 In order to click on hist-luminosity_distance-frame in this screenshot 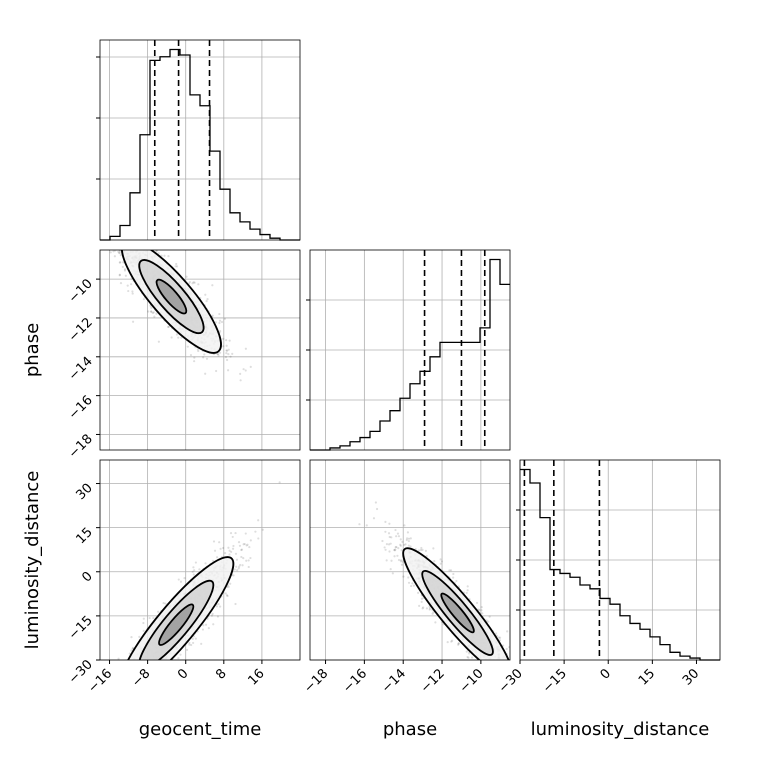, I will do `click(620, 560)`.